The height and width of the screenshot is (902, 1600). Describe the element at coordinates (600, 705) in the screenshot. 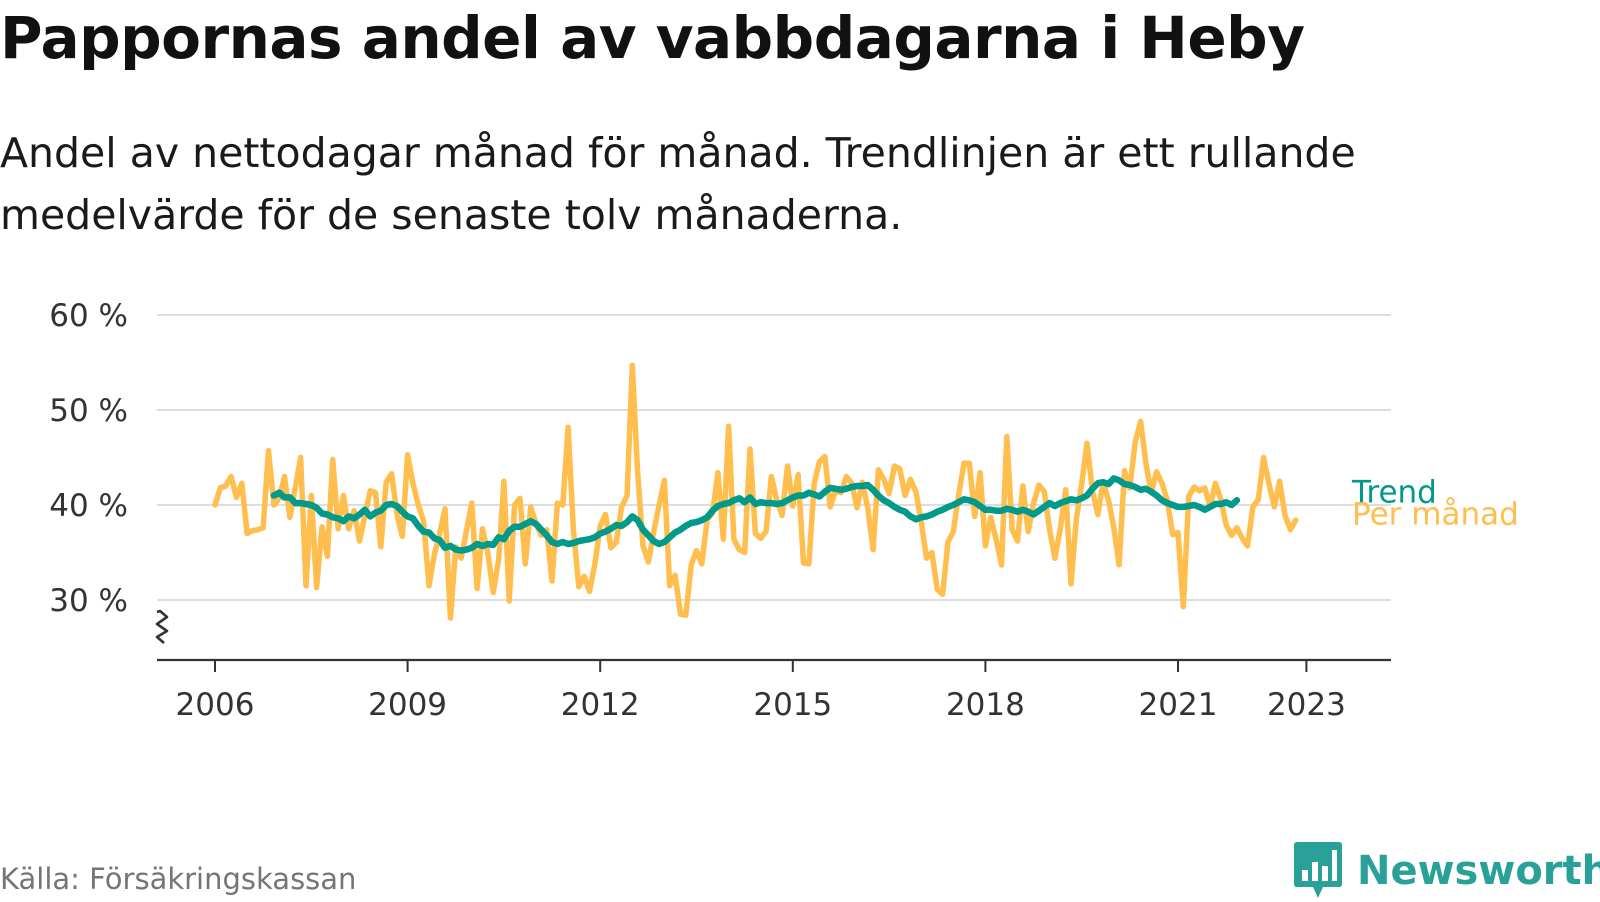

I see `x-tick-label: 2012` at that location.